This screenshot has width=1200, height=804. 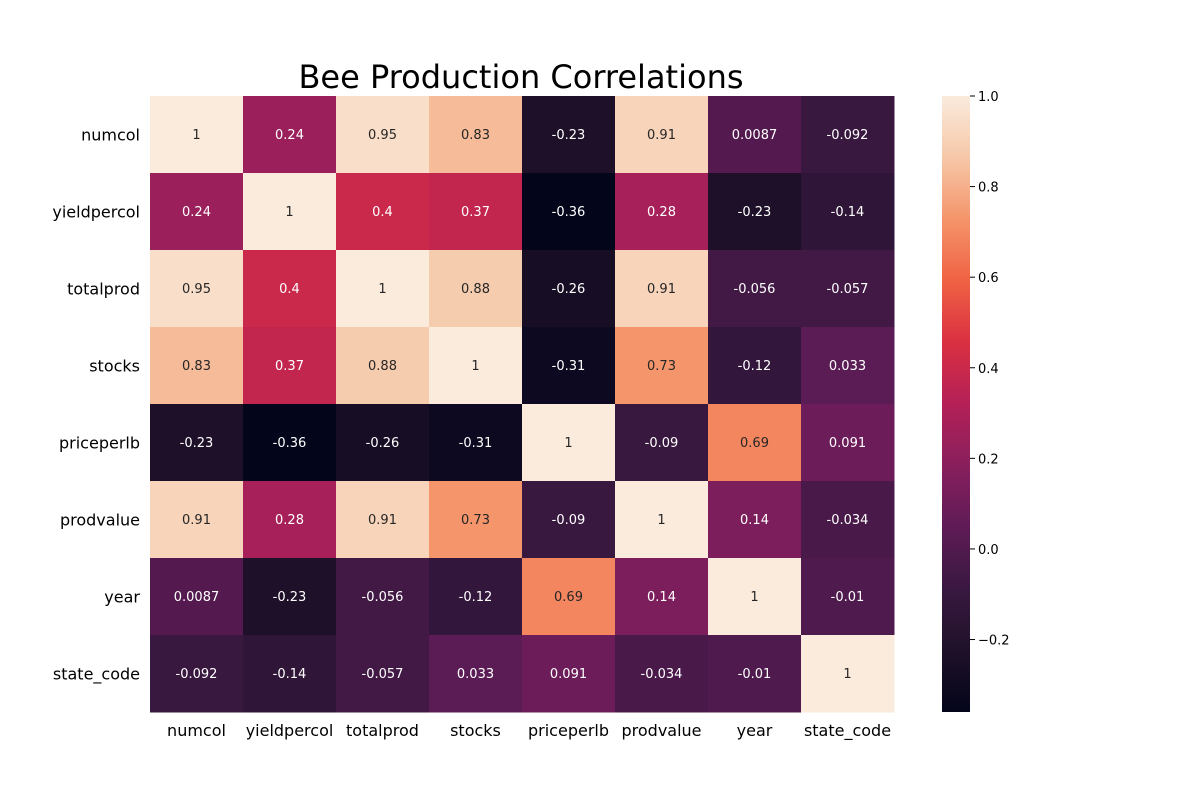 I want to click on y-tick-label: state_code, so click(x=96, y=675).